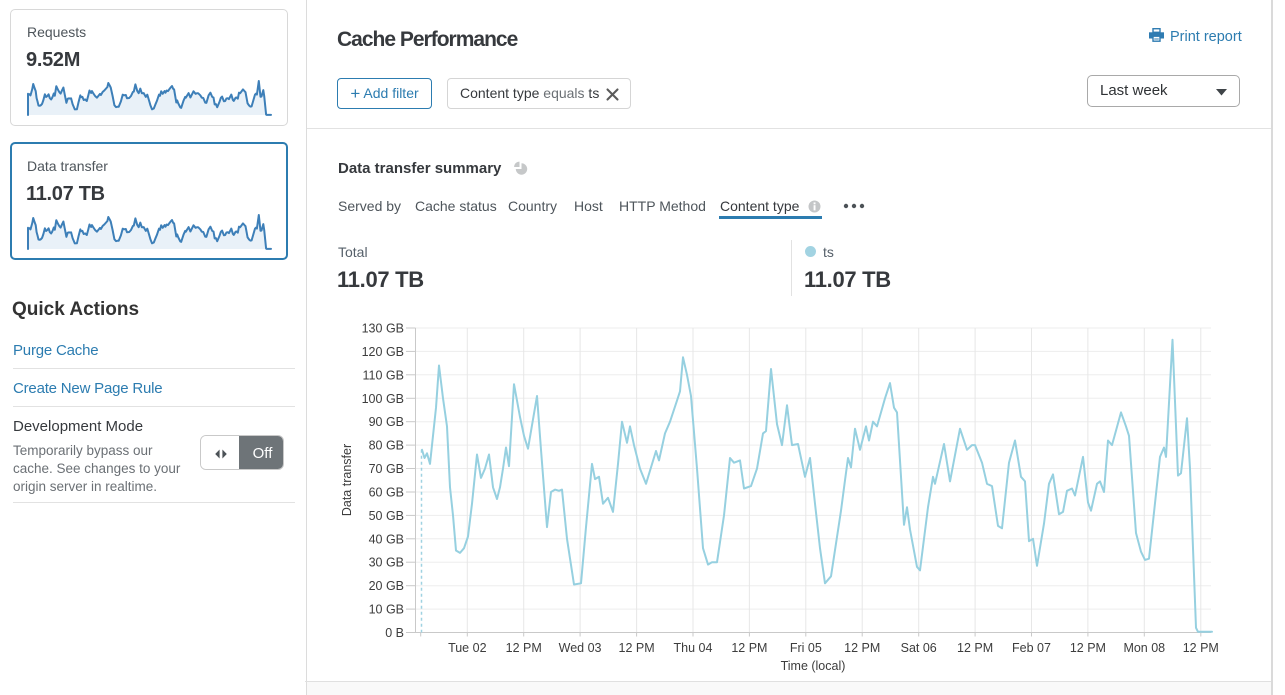 This screenshot has width=1285, height=695. I want to click on svg-text: Wed 03, so click(580, 648).